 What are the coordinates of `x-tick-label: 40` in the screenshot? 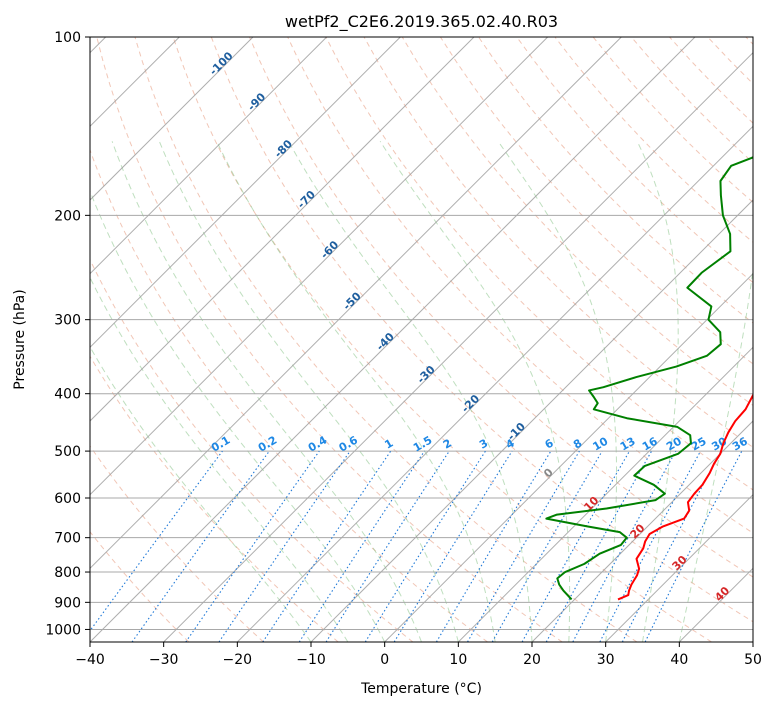 It's located at (679, 660).